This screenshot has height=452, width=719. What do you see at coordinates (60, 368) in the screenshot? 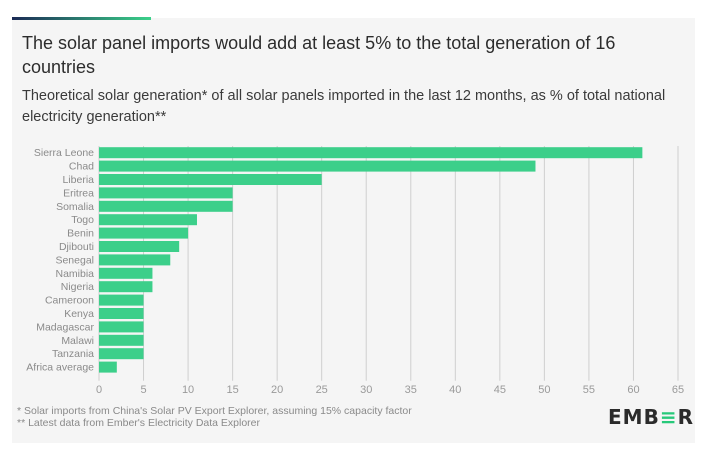
I see `category-label: Africa average` at bounding box center [60, 368].